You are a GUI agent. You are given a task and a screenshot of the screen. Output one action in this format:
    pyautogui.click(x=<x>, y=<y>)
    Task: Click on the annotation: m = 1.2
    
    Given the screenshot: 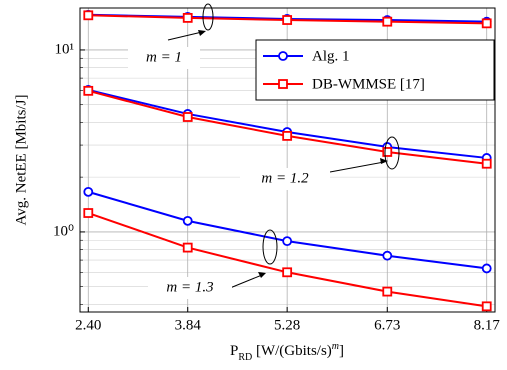 What is the action you would take?
    pyautogui.click(x=285, y=178)
    